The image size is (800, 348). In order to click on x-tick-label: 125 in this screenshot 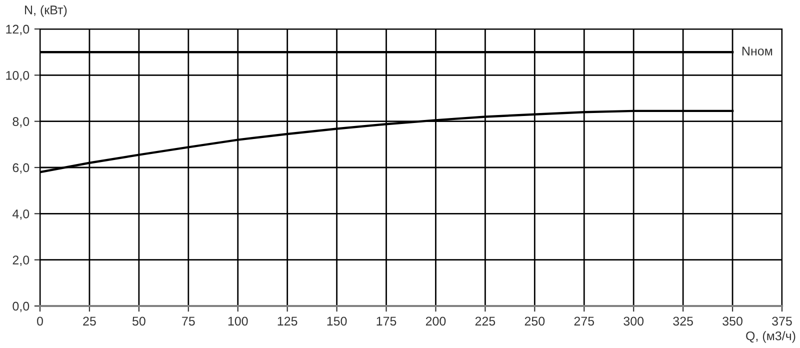, I will do `click(288, 321)`.